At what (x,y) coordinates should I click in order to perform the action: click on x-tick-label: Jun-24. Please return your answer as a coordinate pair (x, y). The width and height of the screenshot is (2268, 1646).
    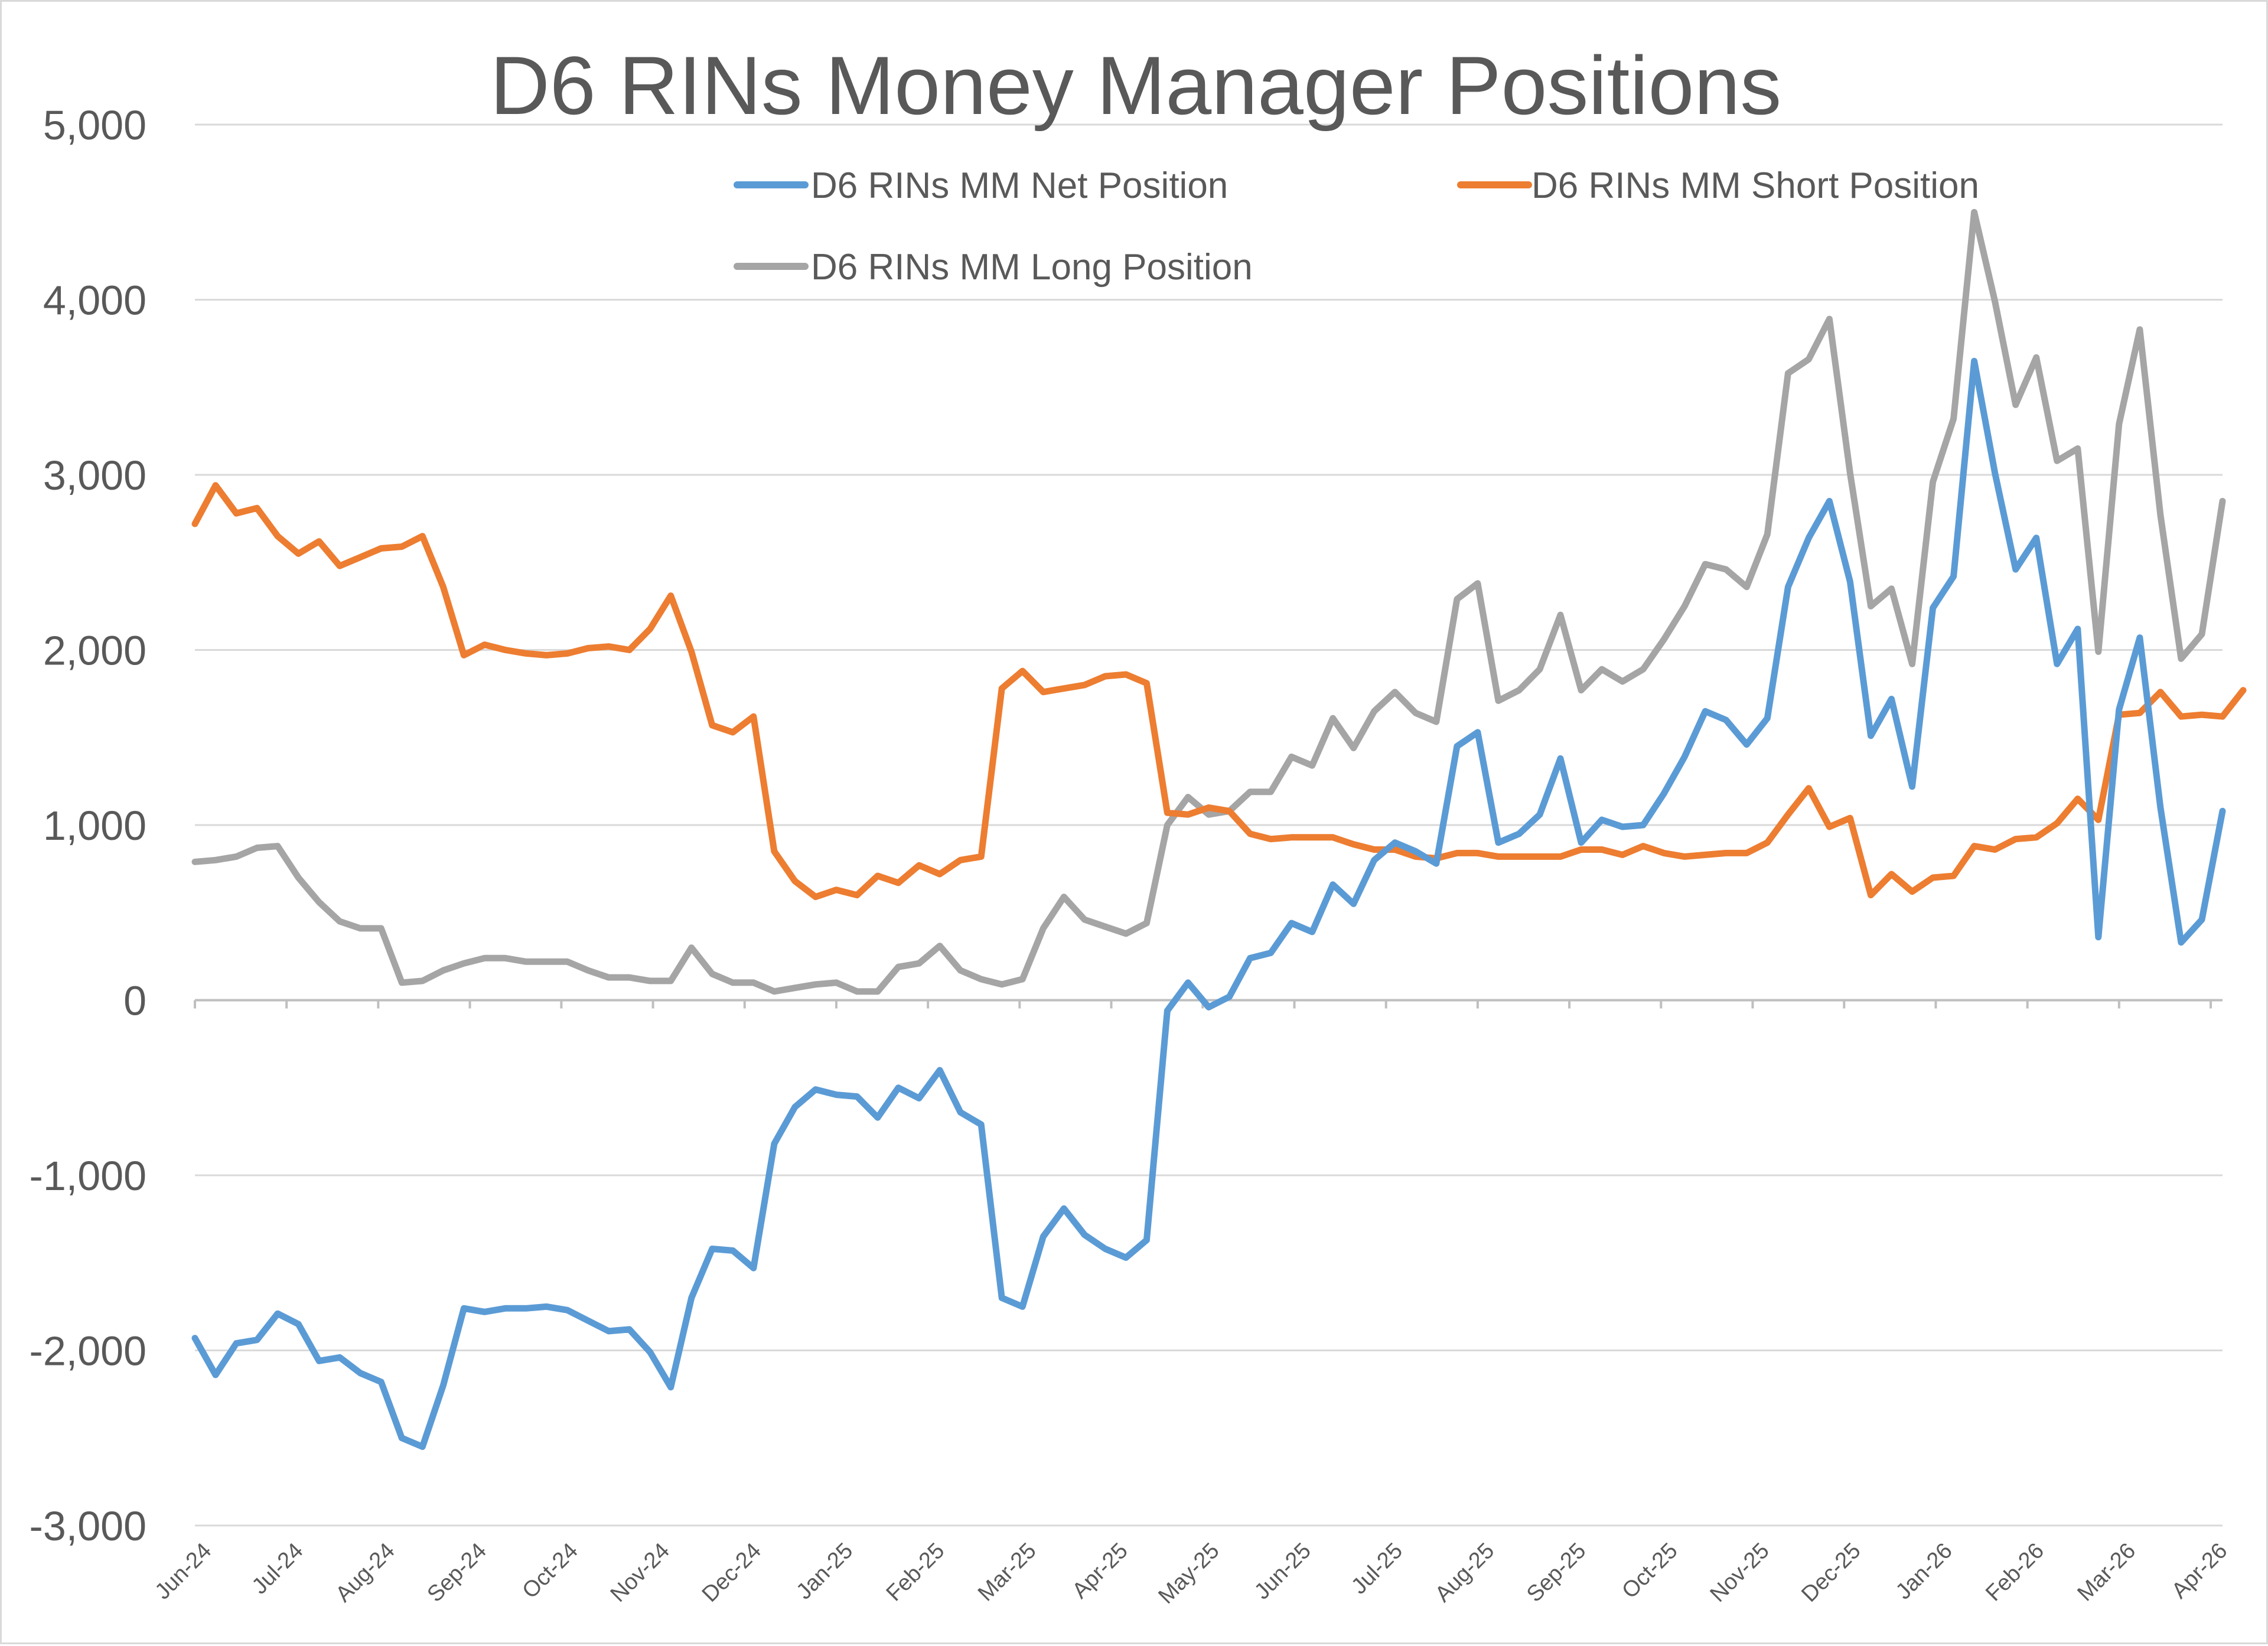
    Looking at the image, I should click on (183, 1572).